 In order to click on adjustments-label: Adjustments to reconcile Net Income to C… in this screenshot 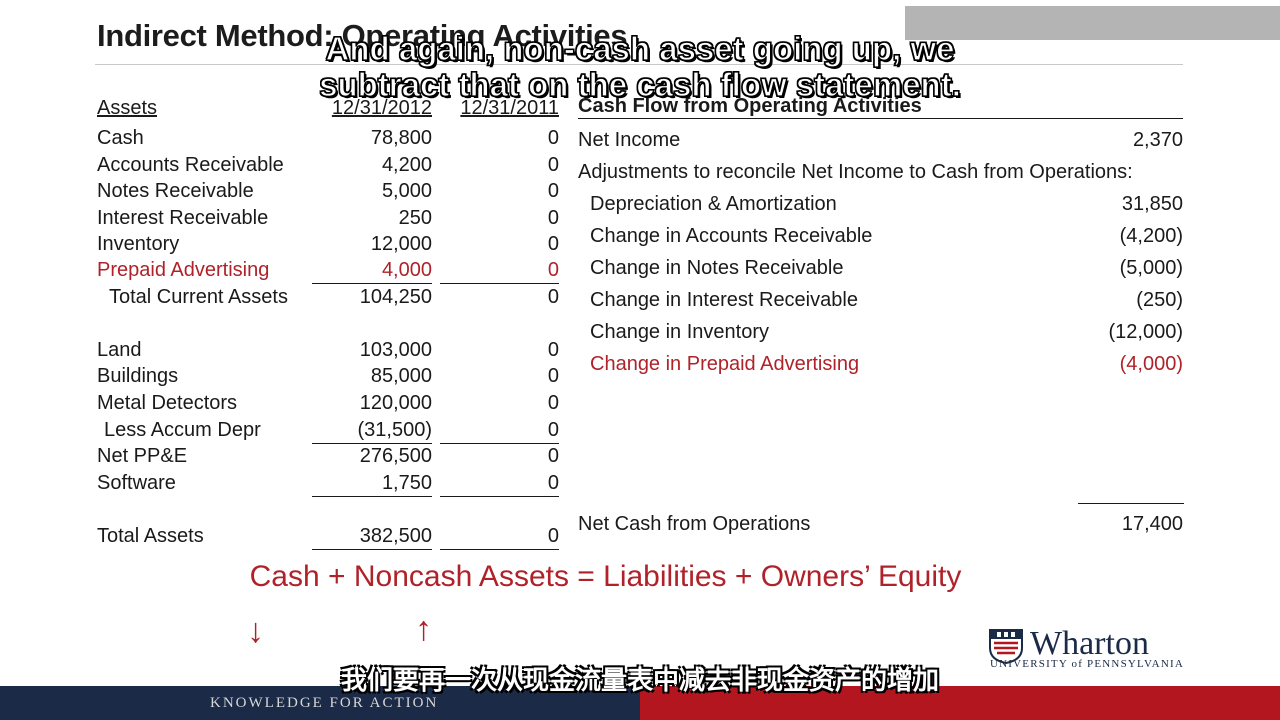, I will do `click(855, 172)`.